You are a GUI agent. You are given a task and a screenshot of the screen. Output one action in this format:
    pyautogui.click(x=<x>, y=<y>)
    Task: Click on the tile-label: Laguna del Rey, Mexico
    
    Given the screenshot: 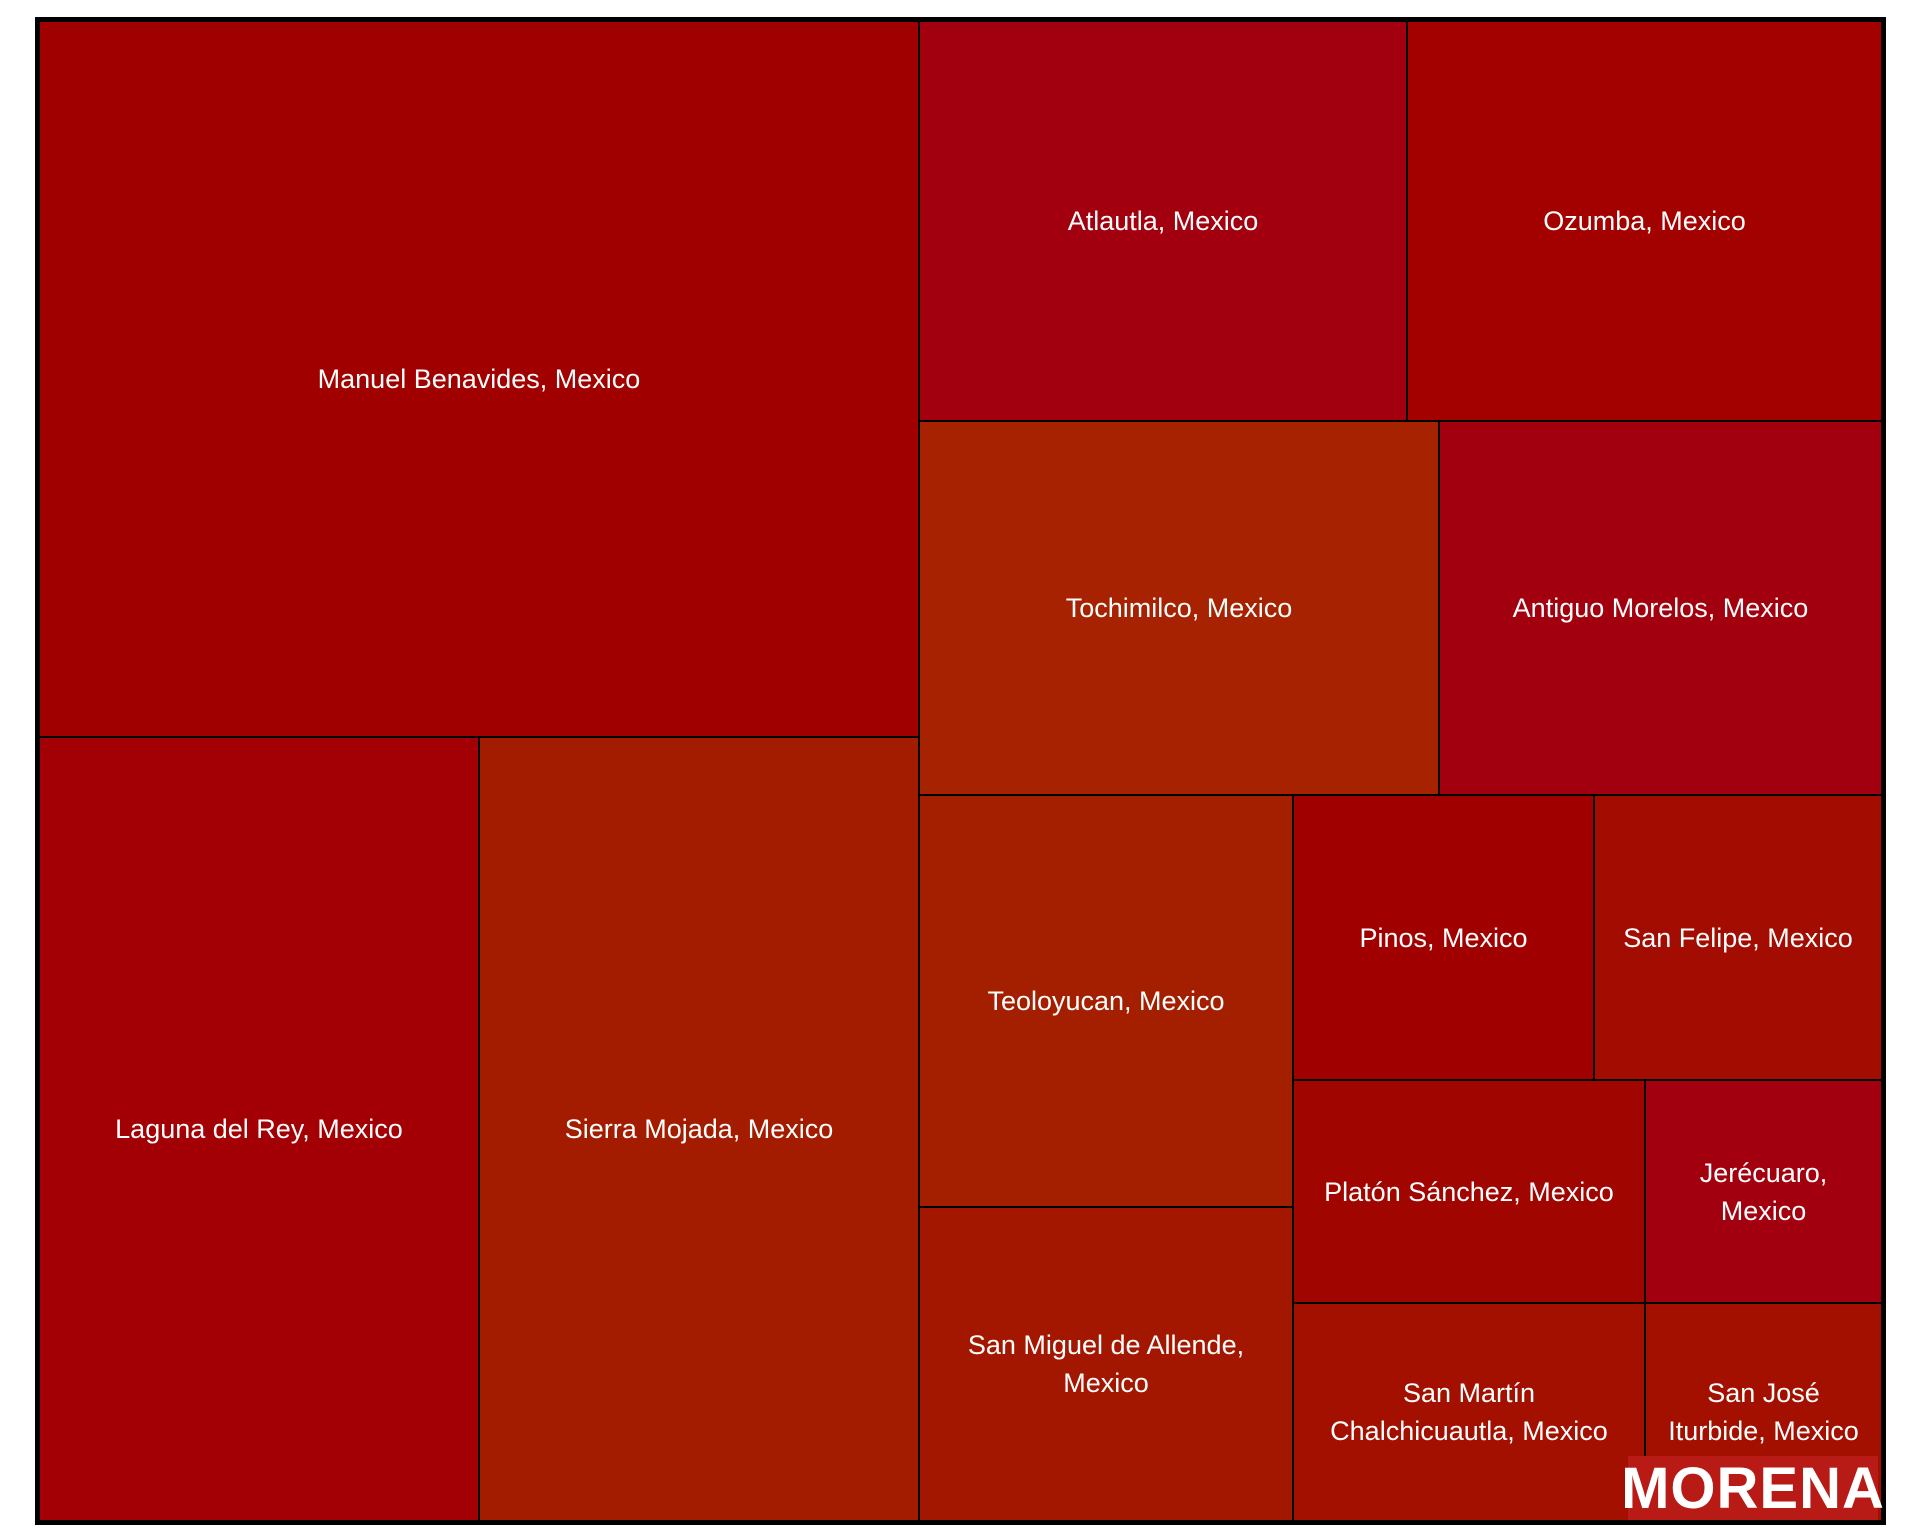 What is the action you would take?
    pyautogui.click(x=259, y=1129)
    